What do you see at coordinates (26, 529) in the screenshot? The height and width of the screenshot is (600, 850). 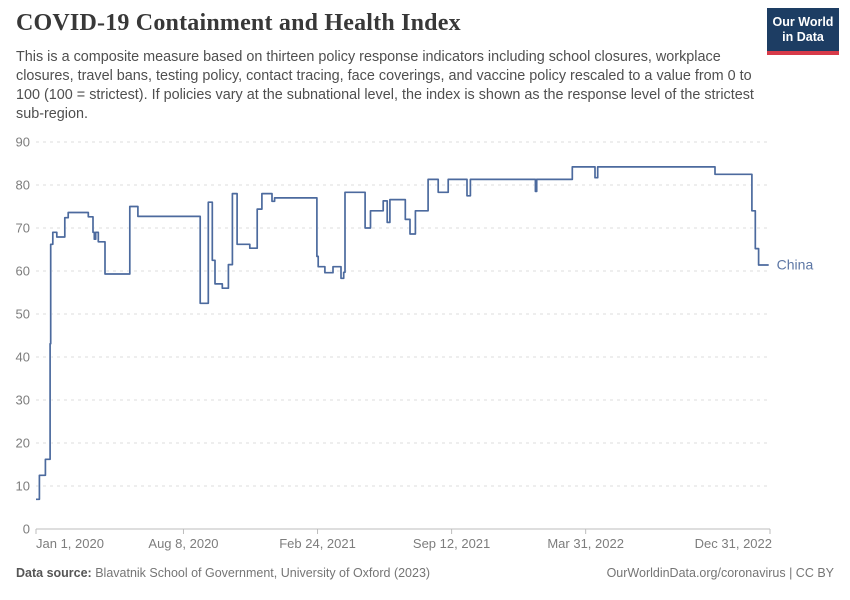 I see `y-axis-tick-label: 0` at bounding box center [26, 529].